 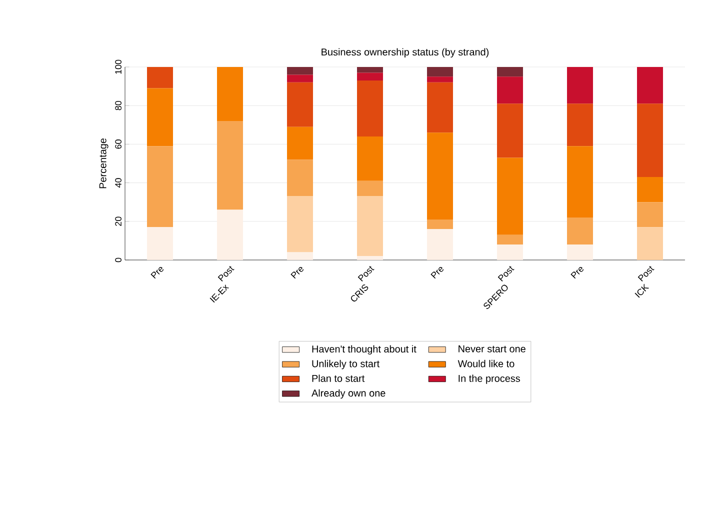 I want to click on legend-label: Would like to, so click(x=486, y=364).